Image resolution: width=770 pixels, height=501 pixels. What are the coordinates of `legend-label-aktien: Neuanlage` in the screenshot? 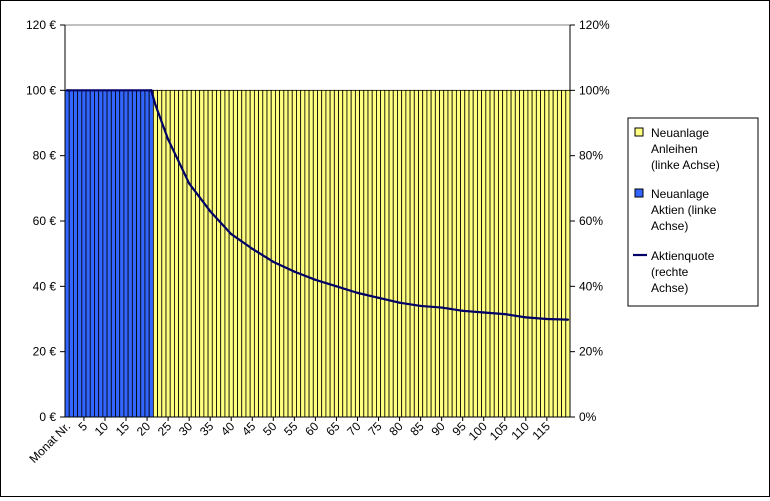 It's located at (680, 194).